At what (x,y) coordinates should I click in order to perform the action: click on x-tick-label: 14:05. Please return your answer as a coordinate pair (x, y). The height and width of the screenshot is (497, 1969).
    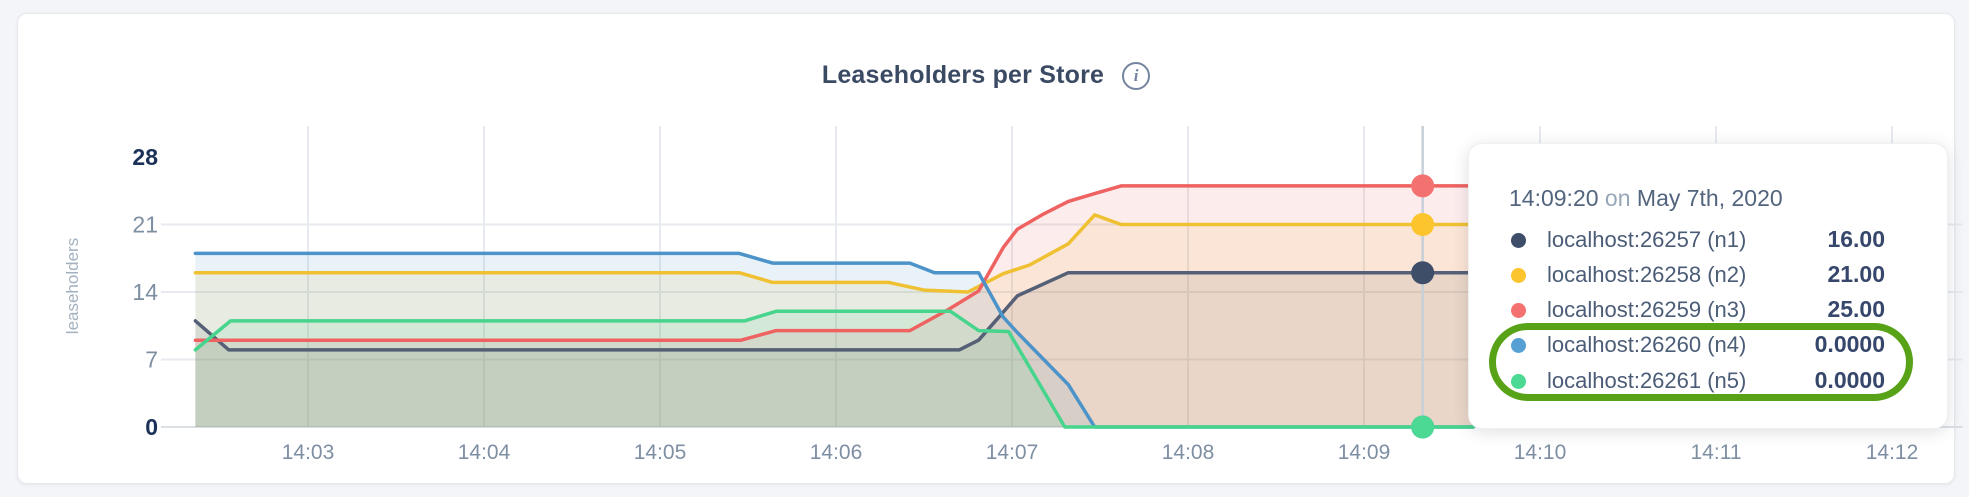
    Looking at the image, I should click on (660, 452).